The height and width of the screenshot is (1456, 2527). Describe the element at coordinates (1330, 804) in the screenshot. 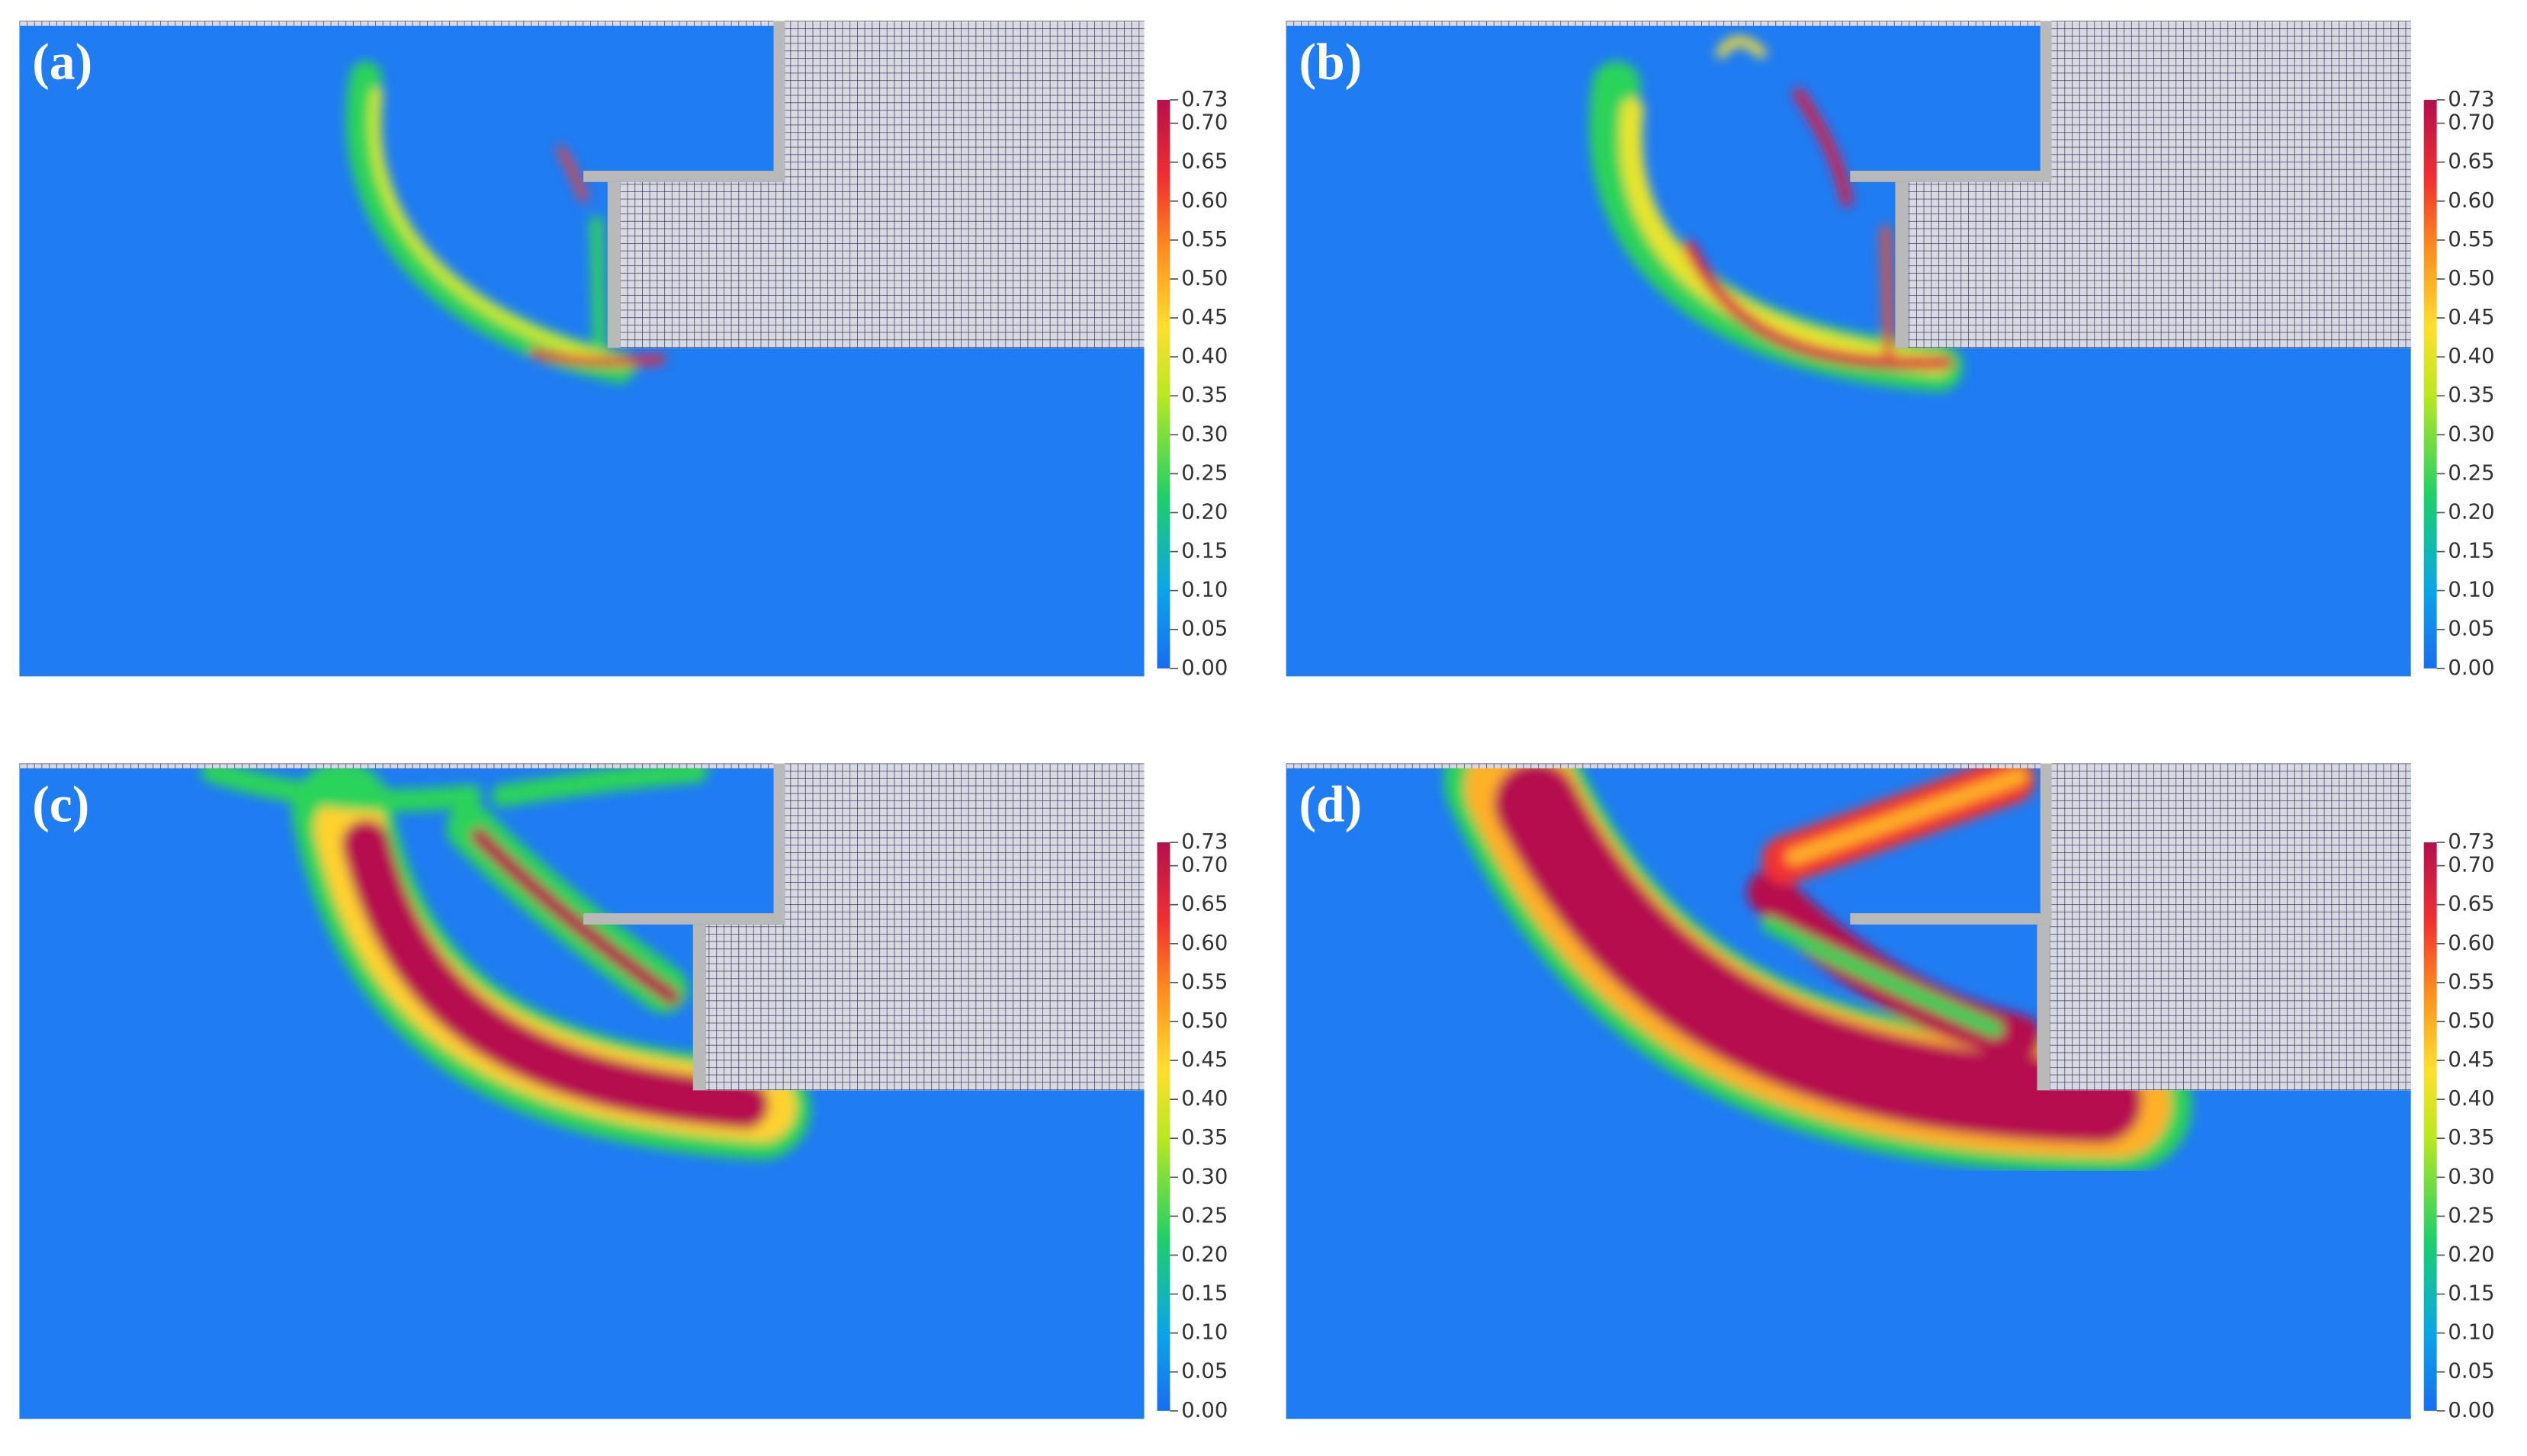

I see `panel-label: (d)` at that location.